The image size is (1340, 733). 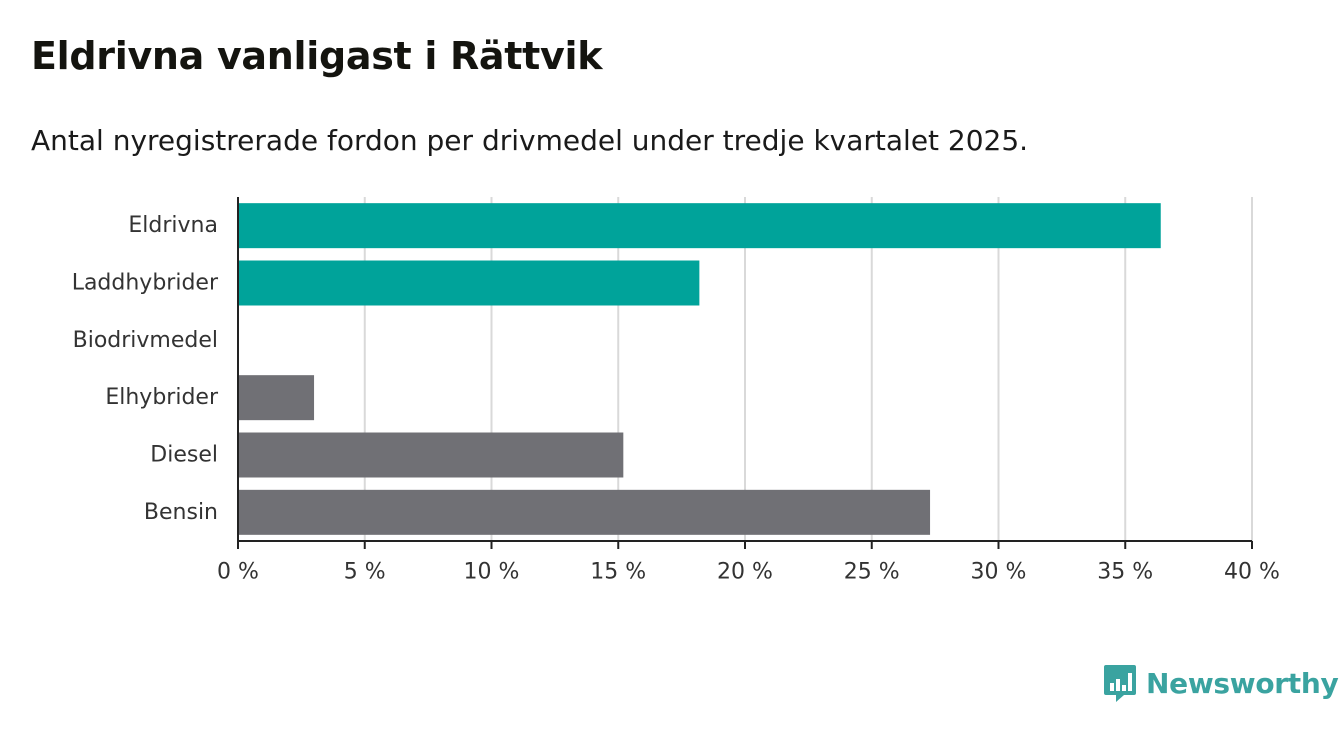 What do you see at coordinates (181, 512) in the screenshot?
I see `category-label: Bensin` at bounding box center [181, 512].